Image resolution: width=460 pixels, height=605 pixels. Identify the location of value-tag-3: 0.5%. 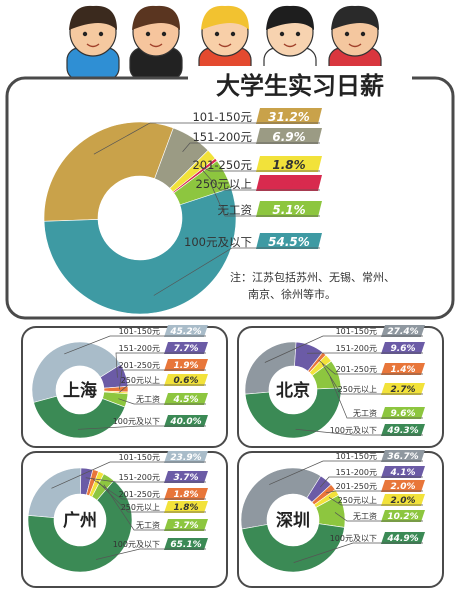
(289, 183).